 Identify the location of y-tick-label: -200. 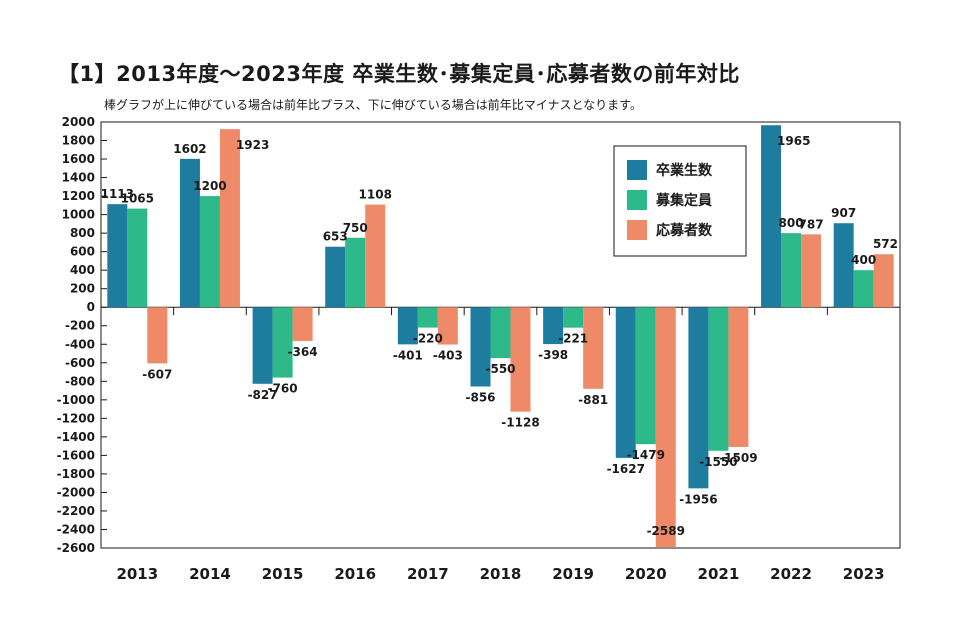
(80, 326).